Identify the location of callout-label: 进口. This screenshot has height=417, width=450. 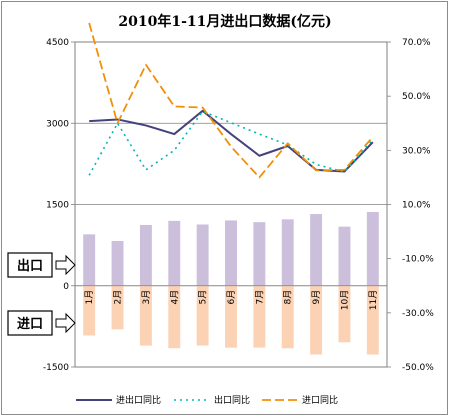
(30, 324).